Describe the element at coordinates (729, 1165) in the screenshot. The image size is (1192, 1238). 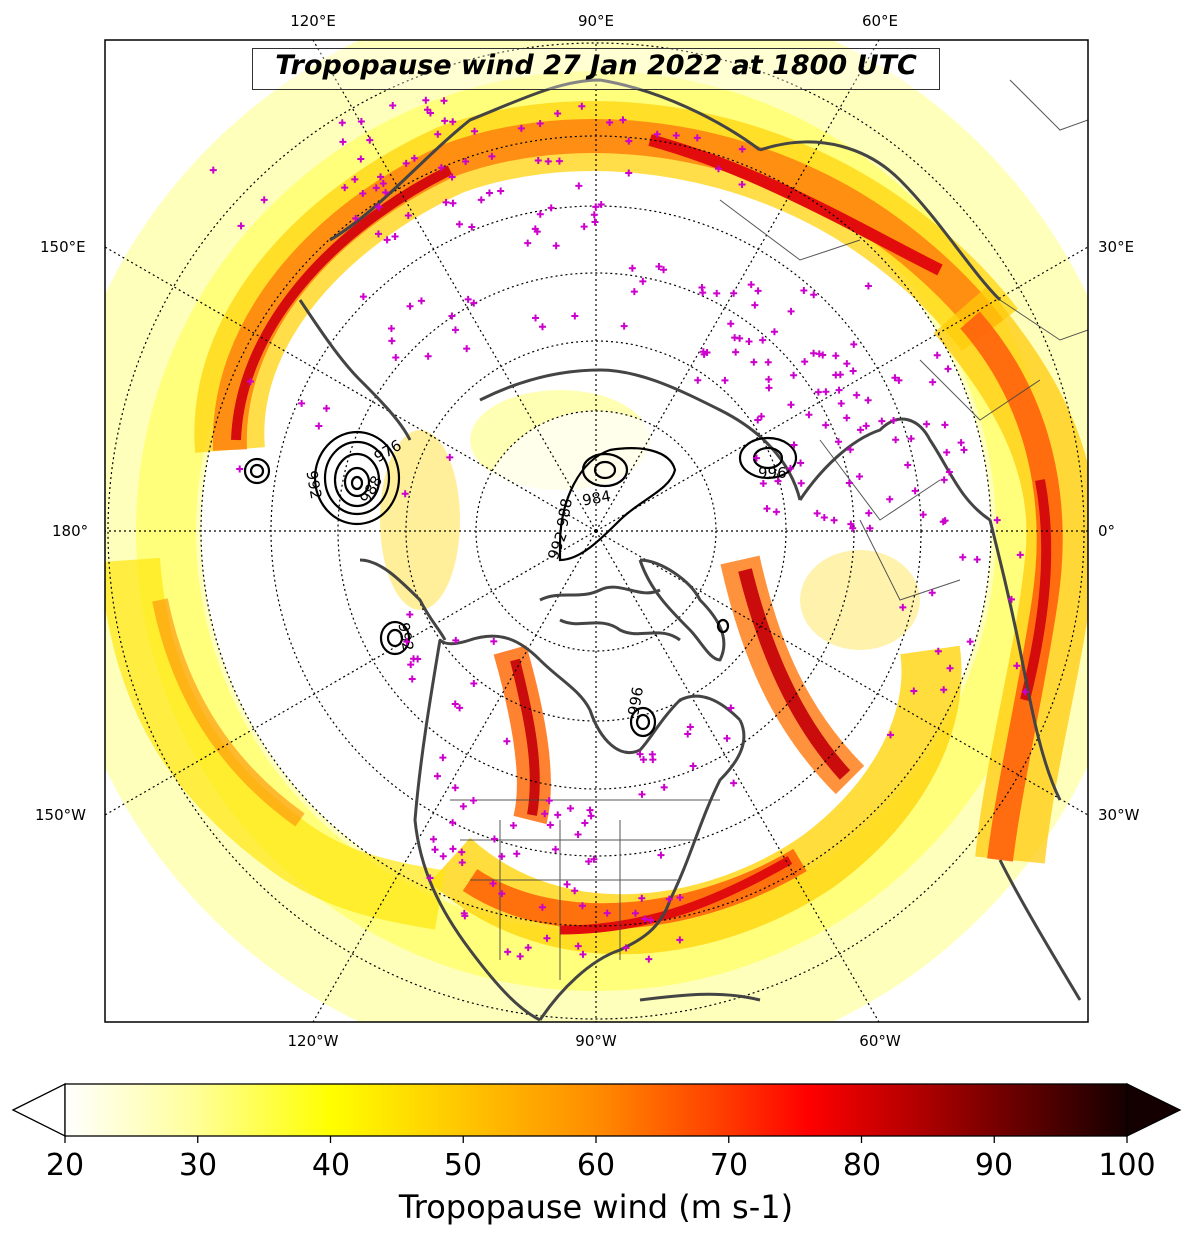
I see `colorbar-tick: 70` at that location.